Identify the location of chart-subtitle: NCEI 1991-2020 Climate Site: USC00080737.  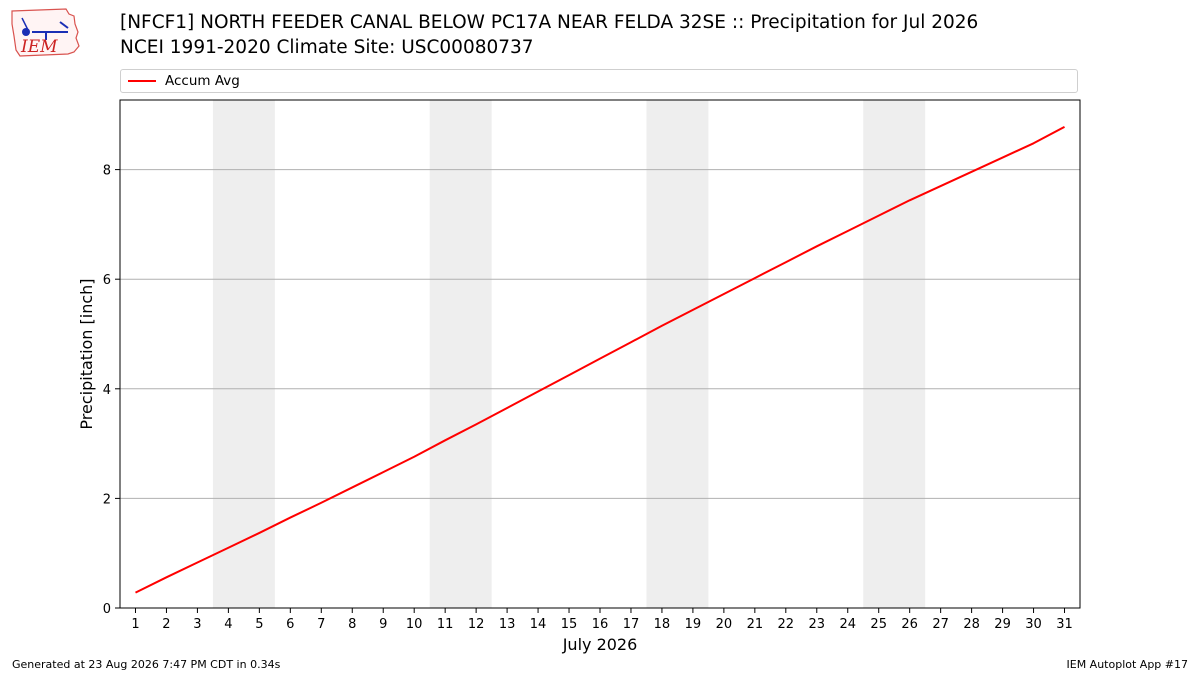
(327, 47).